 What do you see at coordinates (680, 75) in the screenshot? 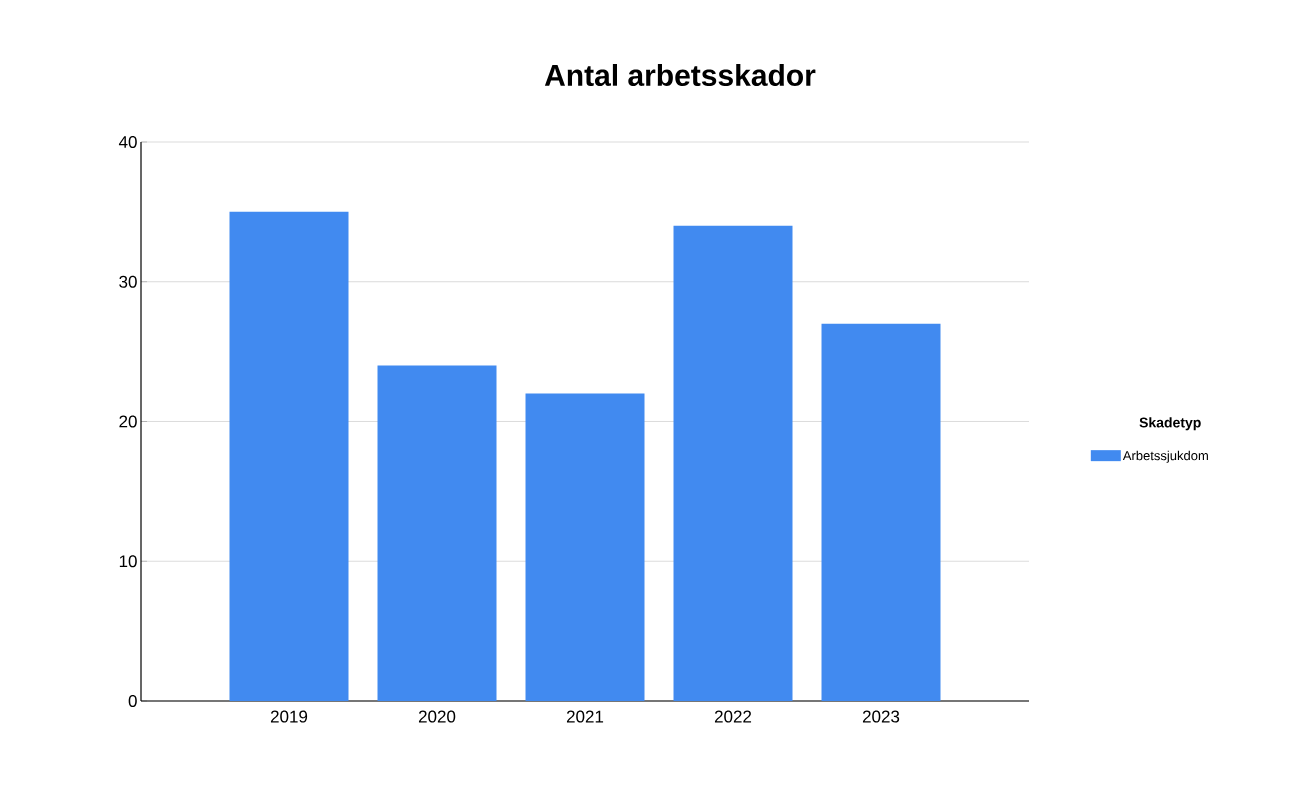
I see `chart-title: Antal arbetsskador` at bounding box center [680, 75].